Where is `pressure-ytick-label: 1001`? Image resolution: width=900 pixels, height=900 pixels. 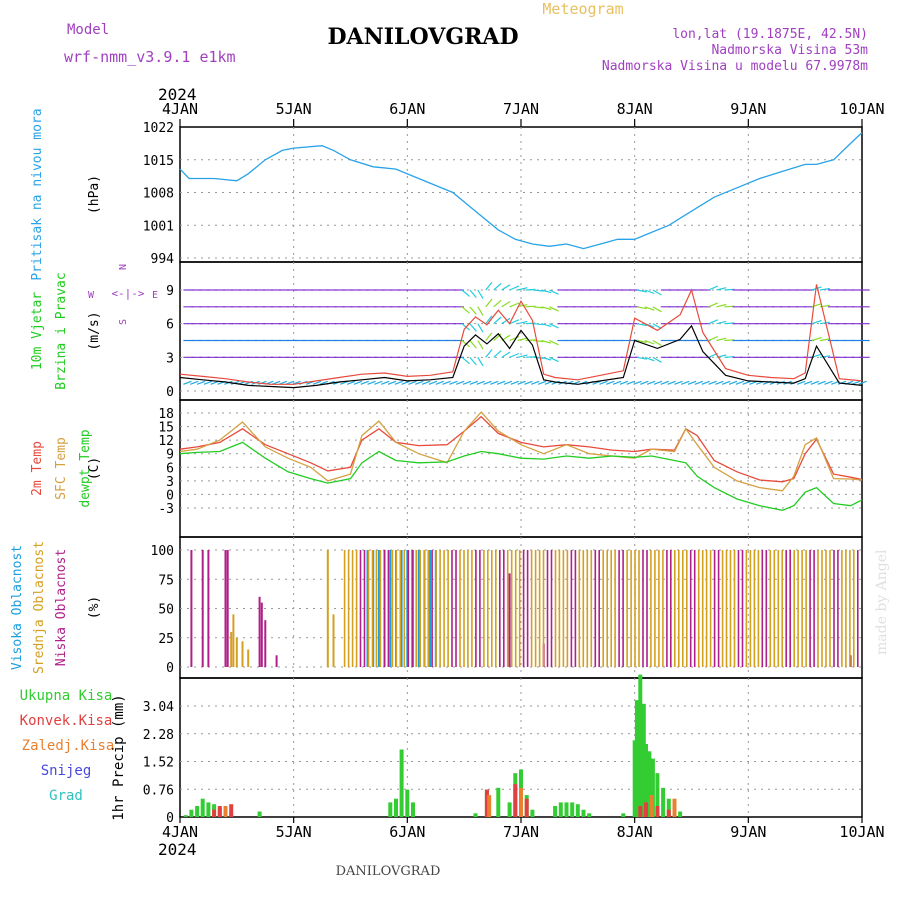
pressure-ytick-label: 1001 is located at coordinates (158, 226).